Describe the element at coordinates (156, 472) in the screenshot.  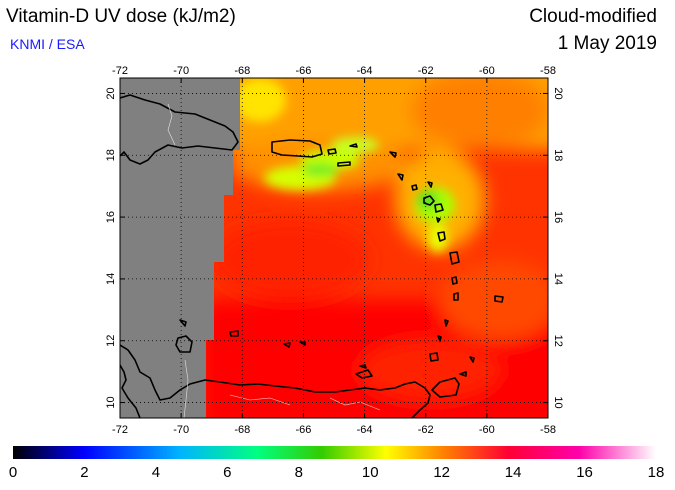
I see `colorbar-label: 4` at that location.